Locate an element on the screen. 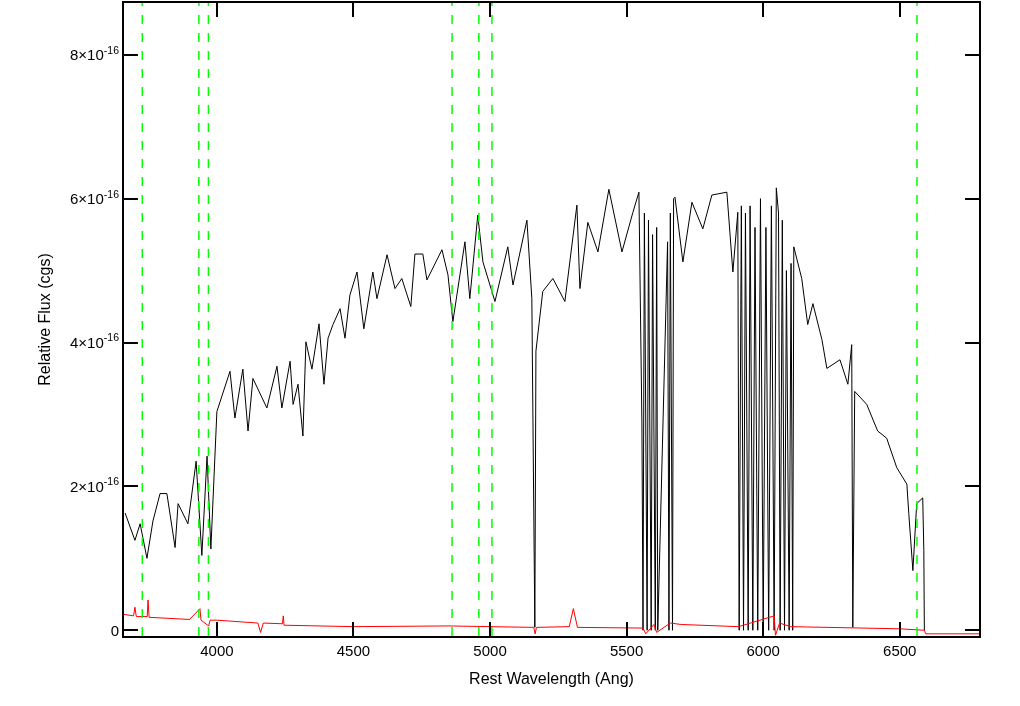 The height and width of the screenshot is (706, 1020). x-tick-label: 4500 is located at coordinates (353, 650).